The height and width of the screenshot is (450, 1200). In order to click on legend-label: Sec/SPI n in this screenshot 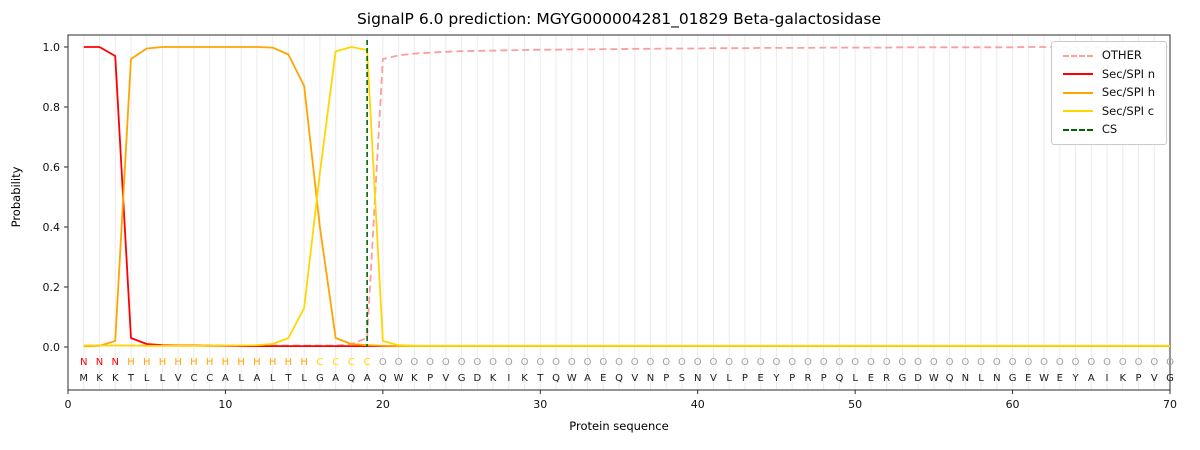, I will do `click(1128, 73)`.